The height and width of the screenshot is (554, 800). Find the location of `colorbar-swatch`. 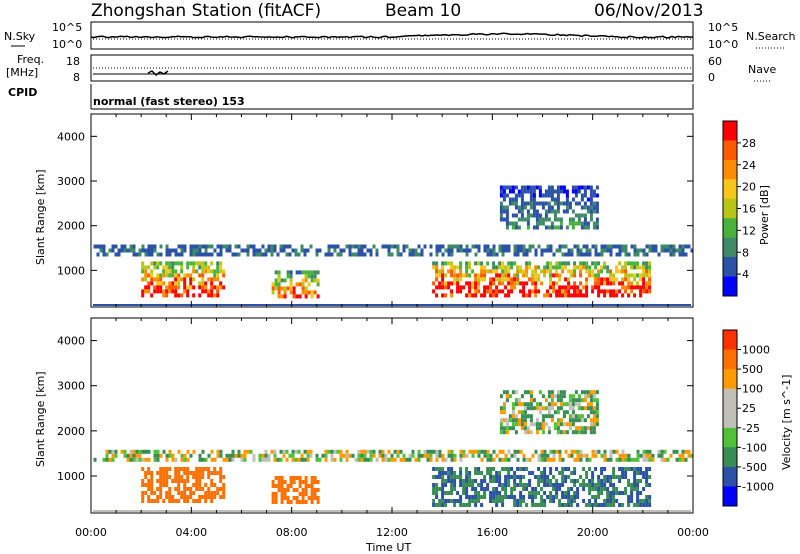

colorbar-swatch is located at coordinates (730, 379).